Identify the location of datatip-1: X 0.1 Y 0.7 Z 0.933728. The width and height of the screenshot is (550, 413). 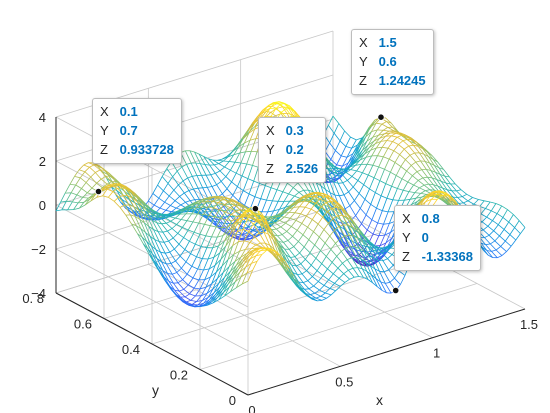
(137, 131).